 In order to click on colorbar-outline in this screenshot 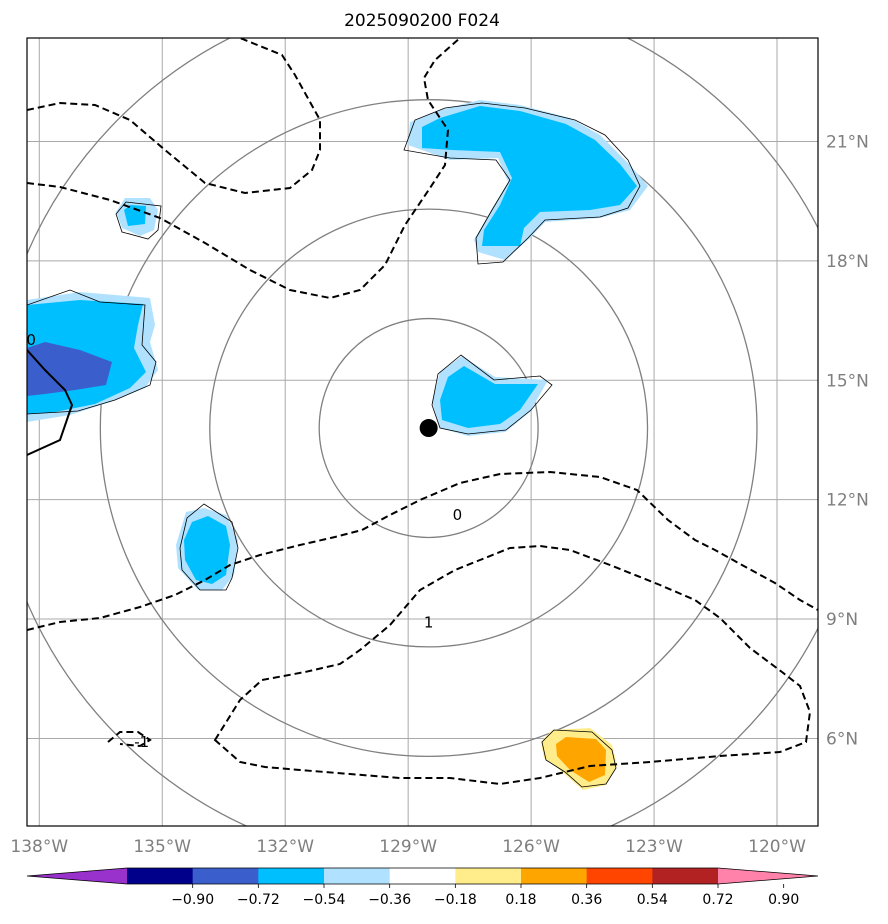, I will do `click(422, 876)`.